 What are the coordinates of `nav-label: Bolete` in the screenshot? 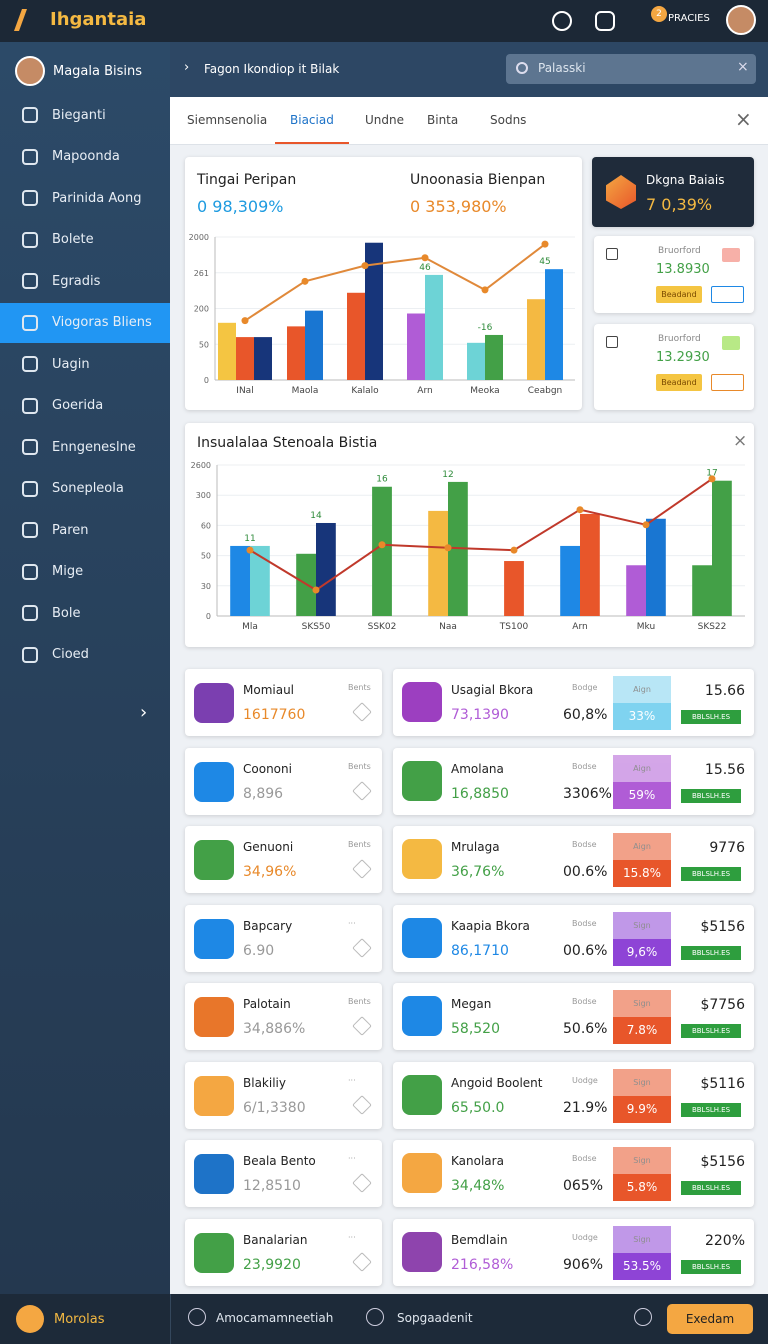 It's located at (73, 239).